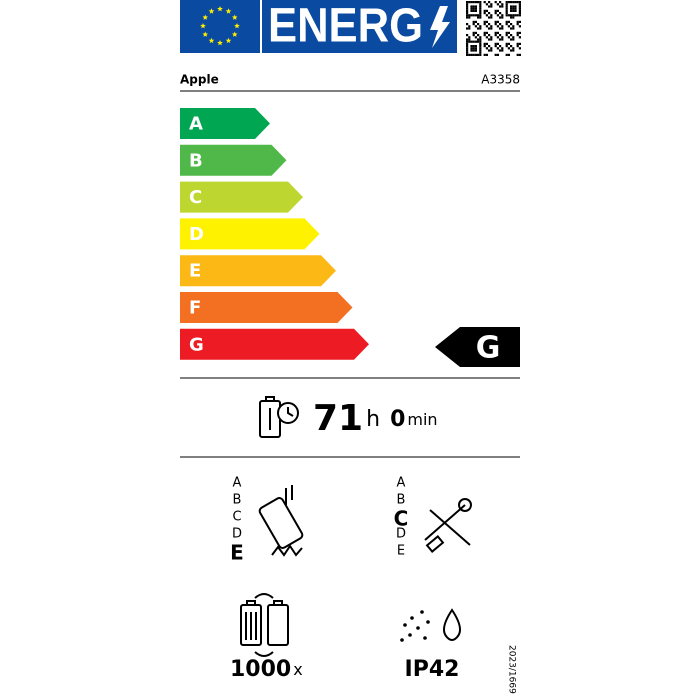  What do you see at coordinates (440, 27) in the screenshot?
I see `energy-bolt` at bounding box center [440, 27].